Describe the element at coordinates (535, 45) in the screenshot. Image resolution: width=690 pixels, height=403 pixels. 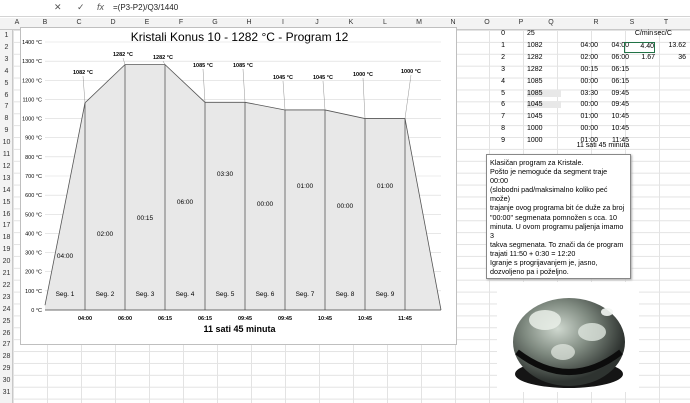
I see `temperature-cell: 1082` at that location.